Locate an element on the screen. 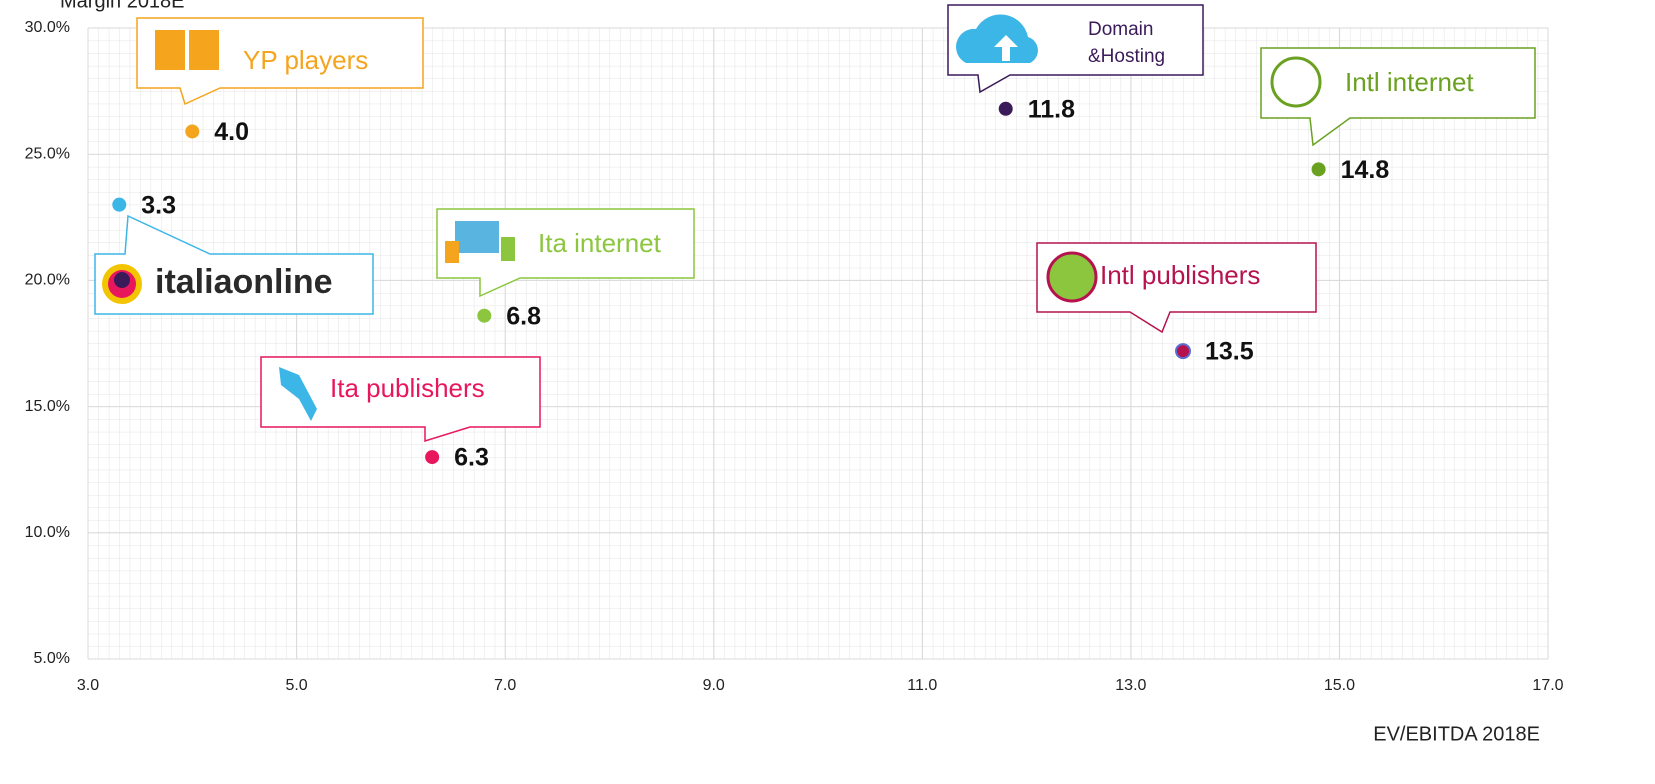  series-label: Domain &Hosting is located at coordinates (1126, 43).